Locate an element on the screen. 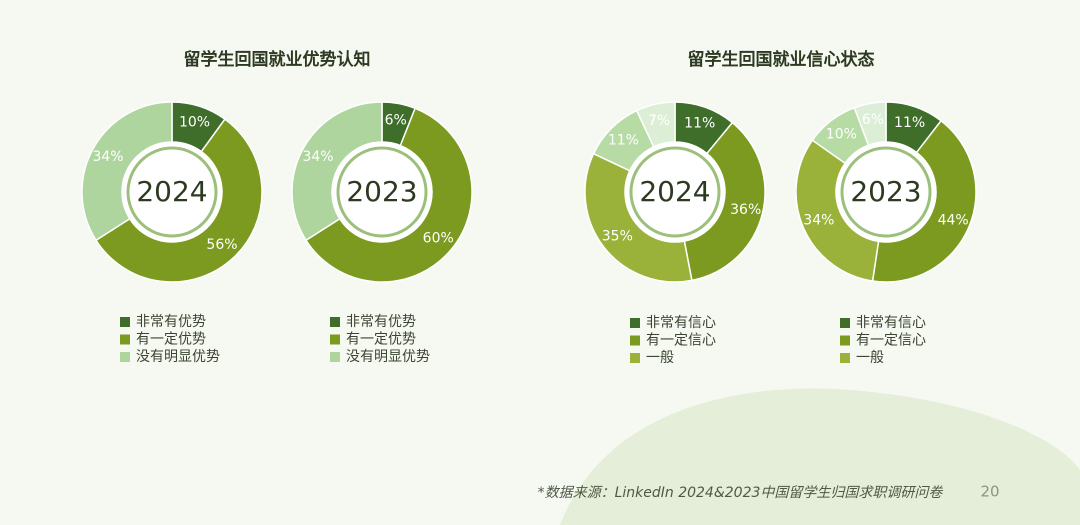 This screenshot has height=525, width=1080. page-number: 20 is located at coordinates (989, 492).